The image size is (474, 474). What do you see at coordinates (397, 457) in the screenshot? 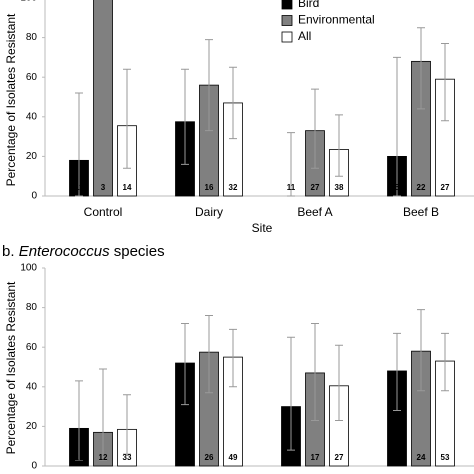
I see `count-label: 29` at bounding box center [397, 457].